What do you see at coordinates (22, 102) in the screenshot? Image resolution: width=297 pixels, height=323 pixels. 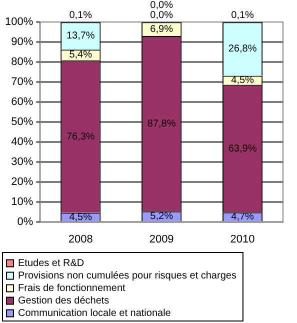 I see `y-tick-label: 60%` at bounding box center [22, 102].